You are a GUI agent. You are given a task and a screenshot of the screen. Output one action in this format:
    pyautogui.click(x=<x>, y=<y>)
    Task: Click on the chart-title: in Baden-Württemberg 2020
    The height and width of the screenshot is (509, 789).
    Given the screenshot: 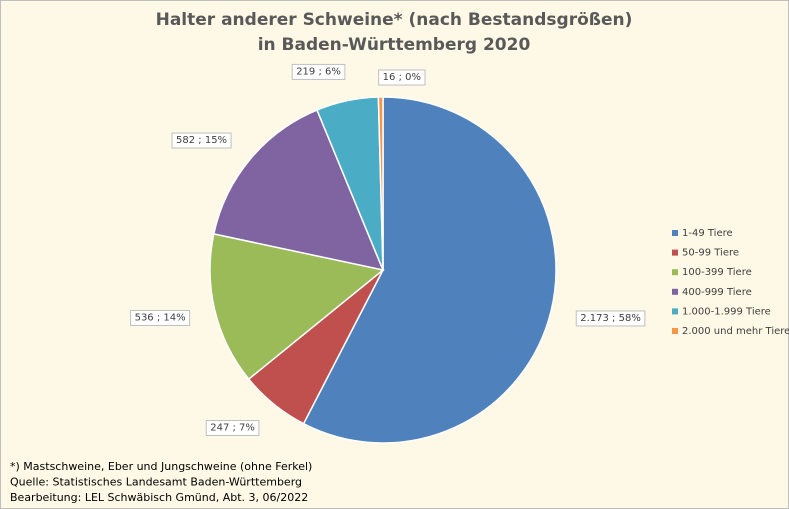 What is the action you would take?
    pyautogui.click(x=394, y=45)
    